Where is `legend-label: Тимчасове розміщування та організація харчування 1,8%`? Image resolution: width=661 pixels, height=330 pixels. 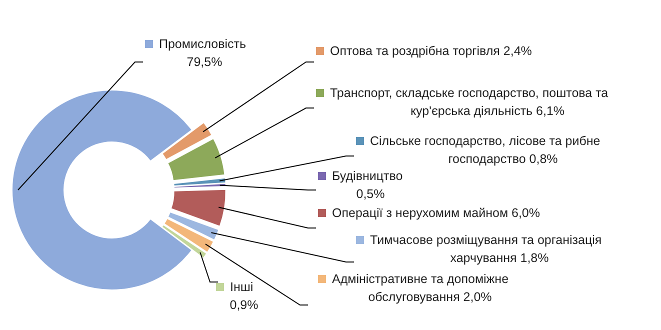 legend-label: Тимчасове розміщування та організація харчування 1,8% is located at coordinates (486, 249).